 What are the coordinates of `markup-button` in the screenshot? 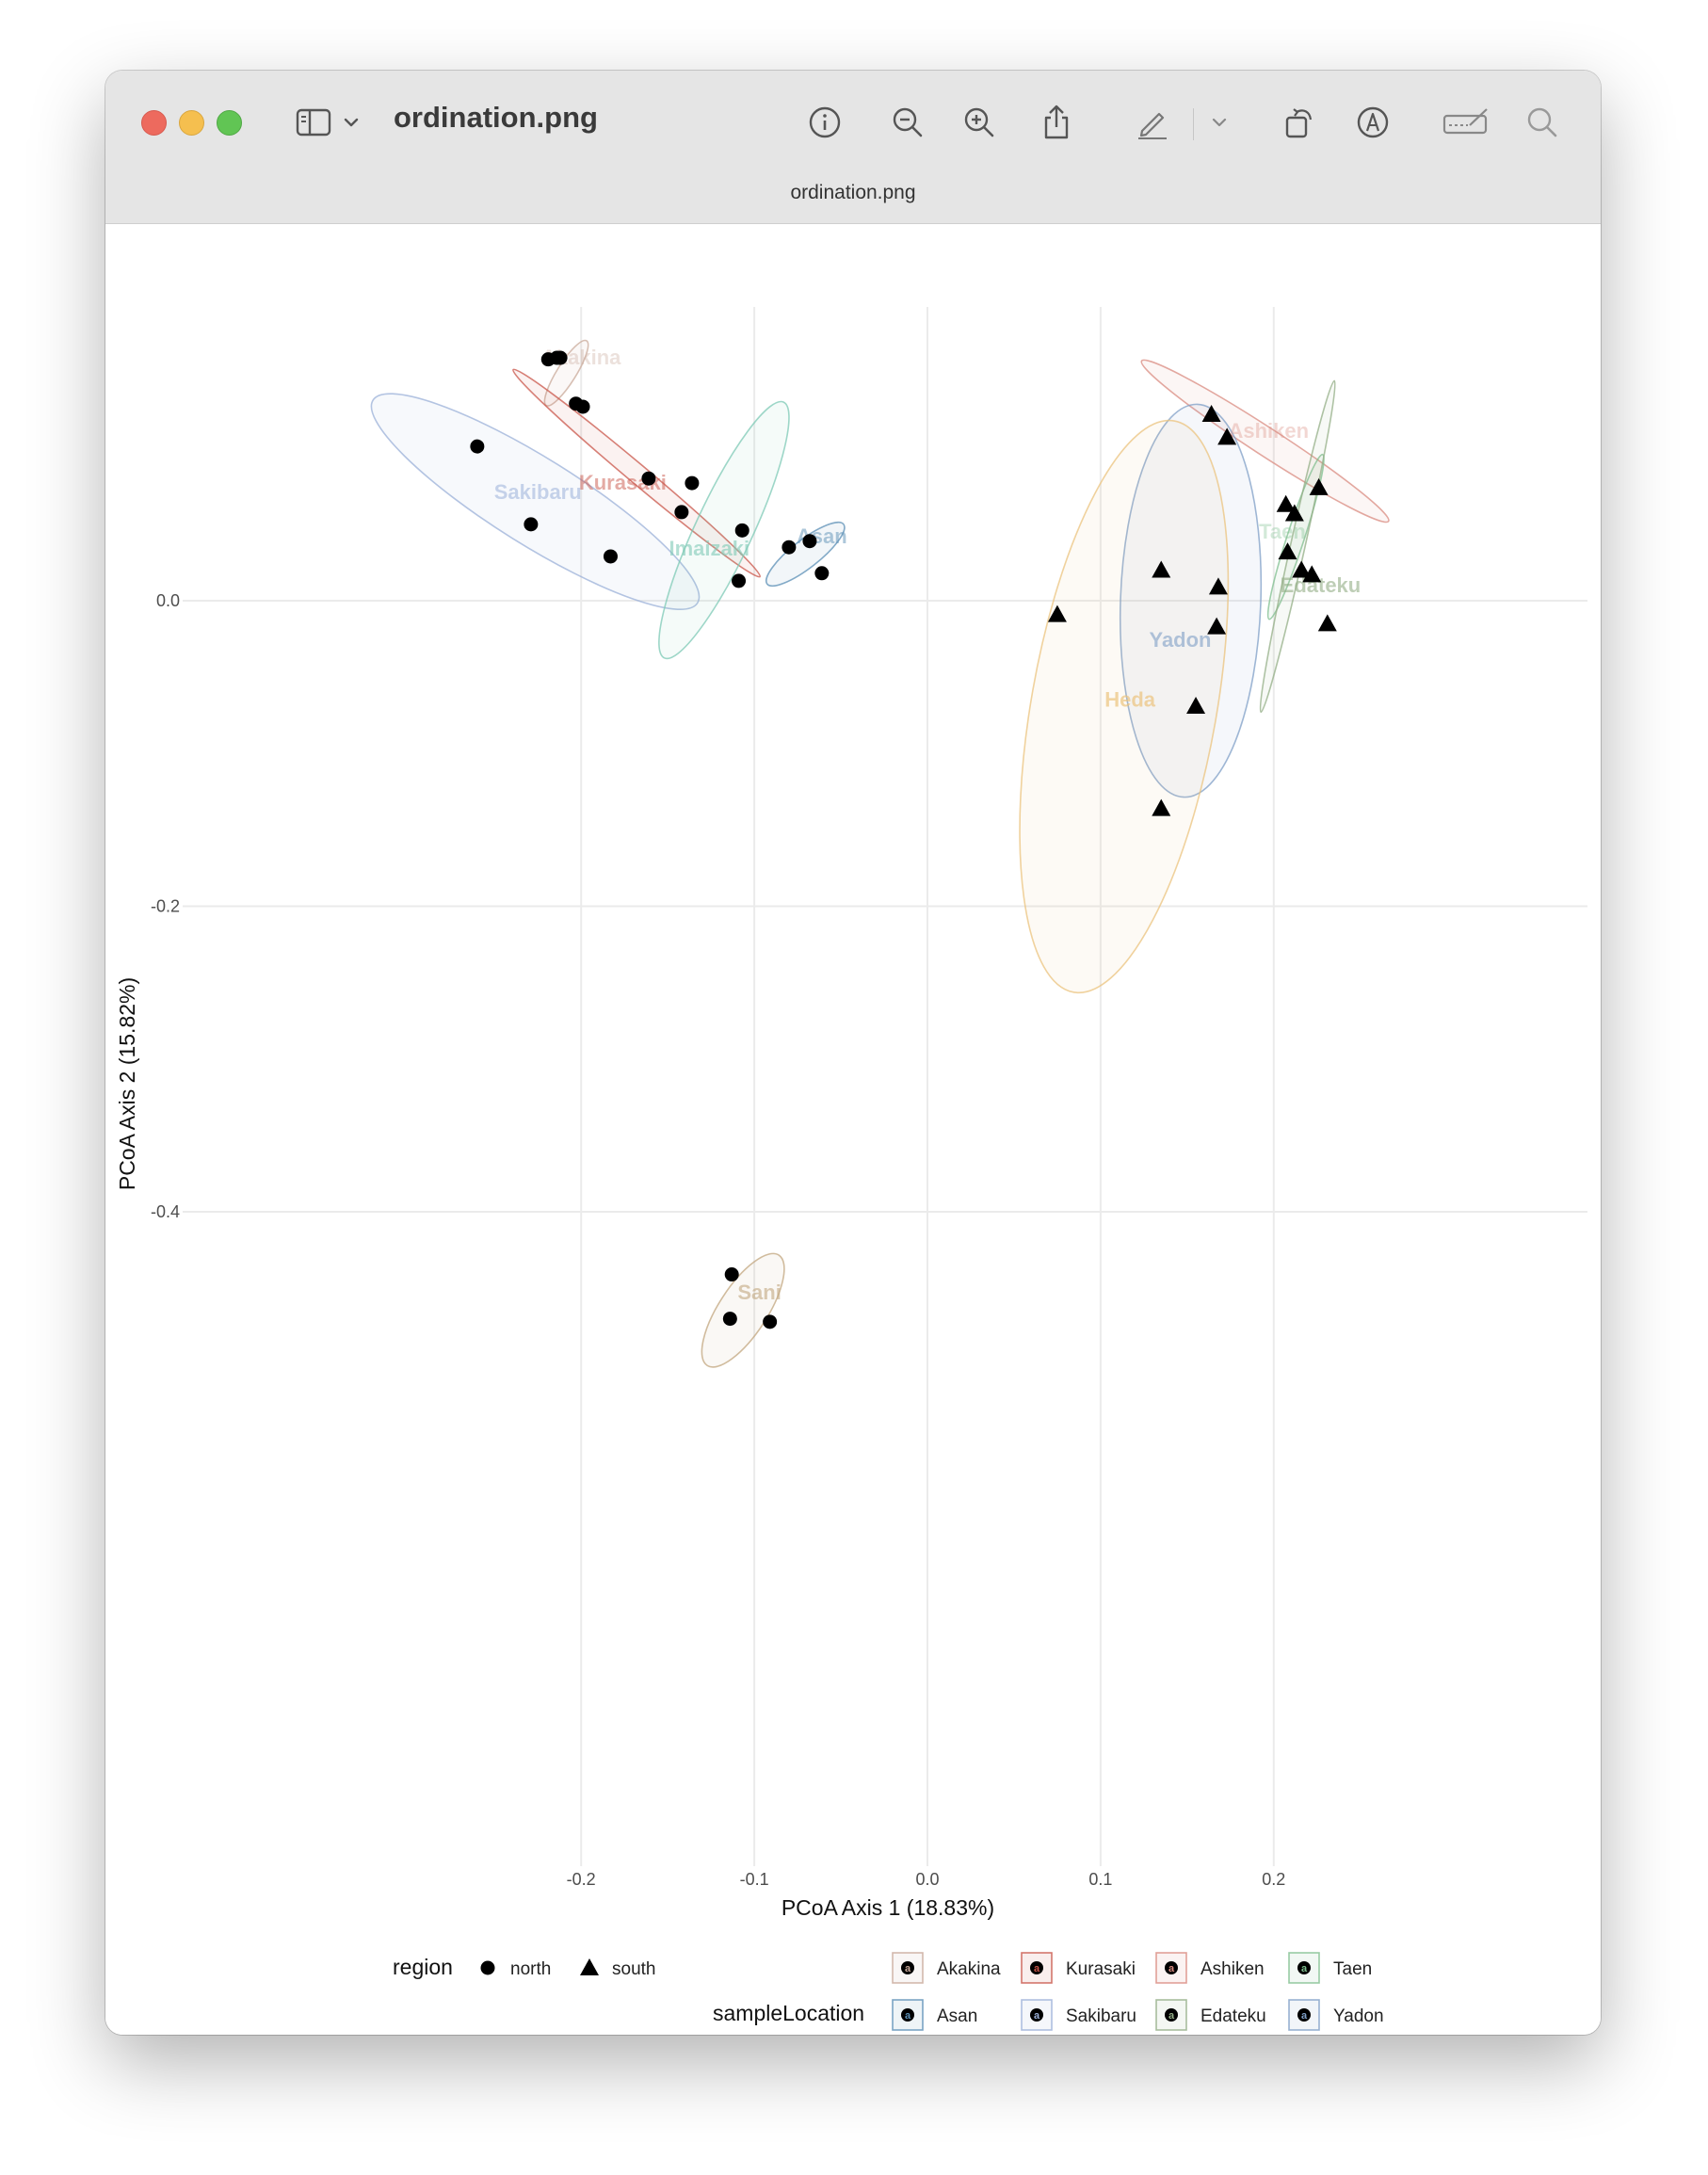 It's located at (1152, 122).